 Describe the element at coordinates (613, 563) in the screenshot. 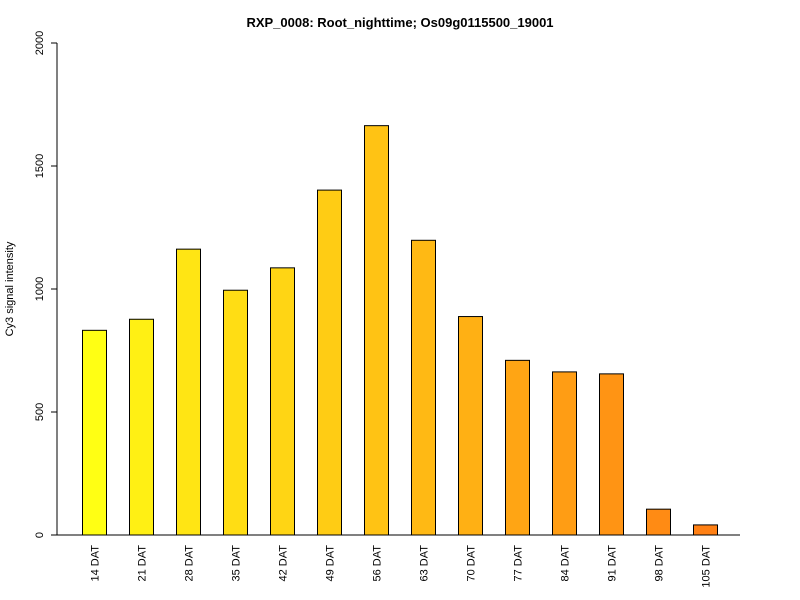

I see `x-tick-label: 91 DAT` at that location.